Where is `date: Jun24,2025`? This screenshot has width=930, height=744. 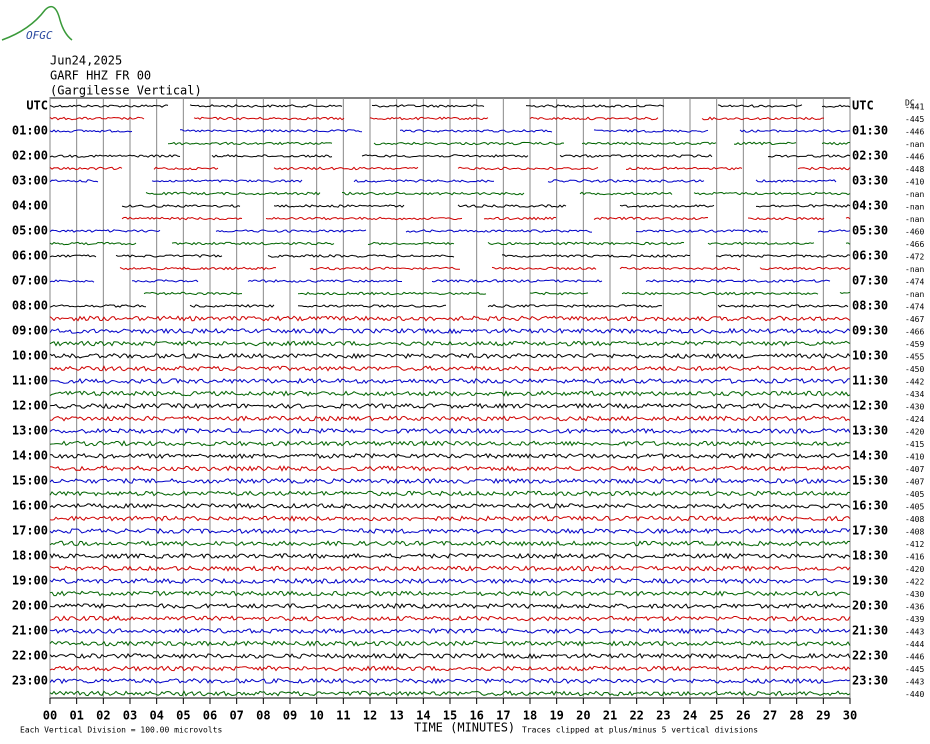
date: Jun24,2025 is located at coordinates (86, 61).